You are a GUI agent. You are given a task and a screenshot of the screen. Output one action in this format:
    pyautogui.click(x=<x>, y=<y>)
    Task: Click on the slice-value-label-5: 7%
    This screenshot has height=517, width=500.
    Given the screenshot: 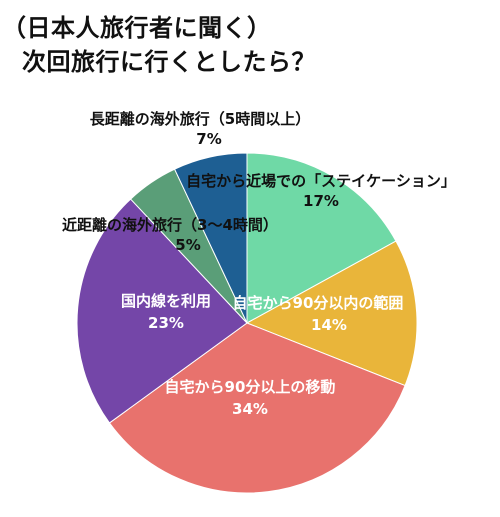 What is the action you would take?
    pyautogui.click(x=208, y=139)
    